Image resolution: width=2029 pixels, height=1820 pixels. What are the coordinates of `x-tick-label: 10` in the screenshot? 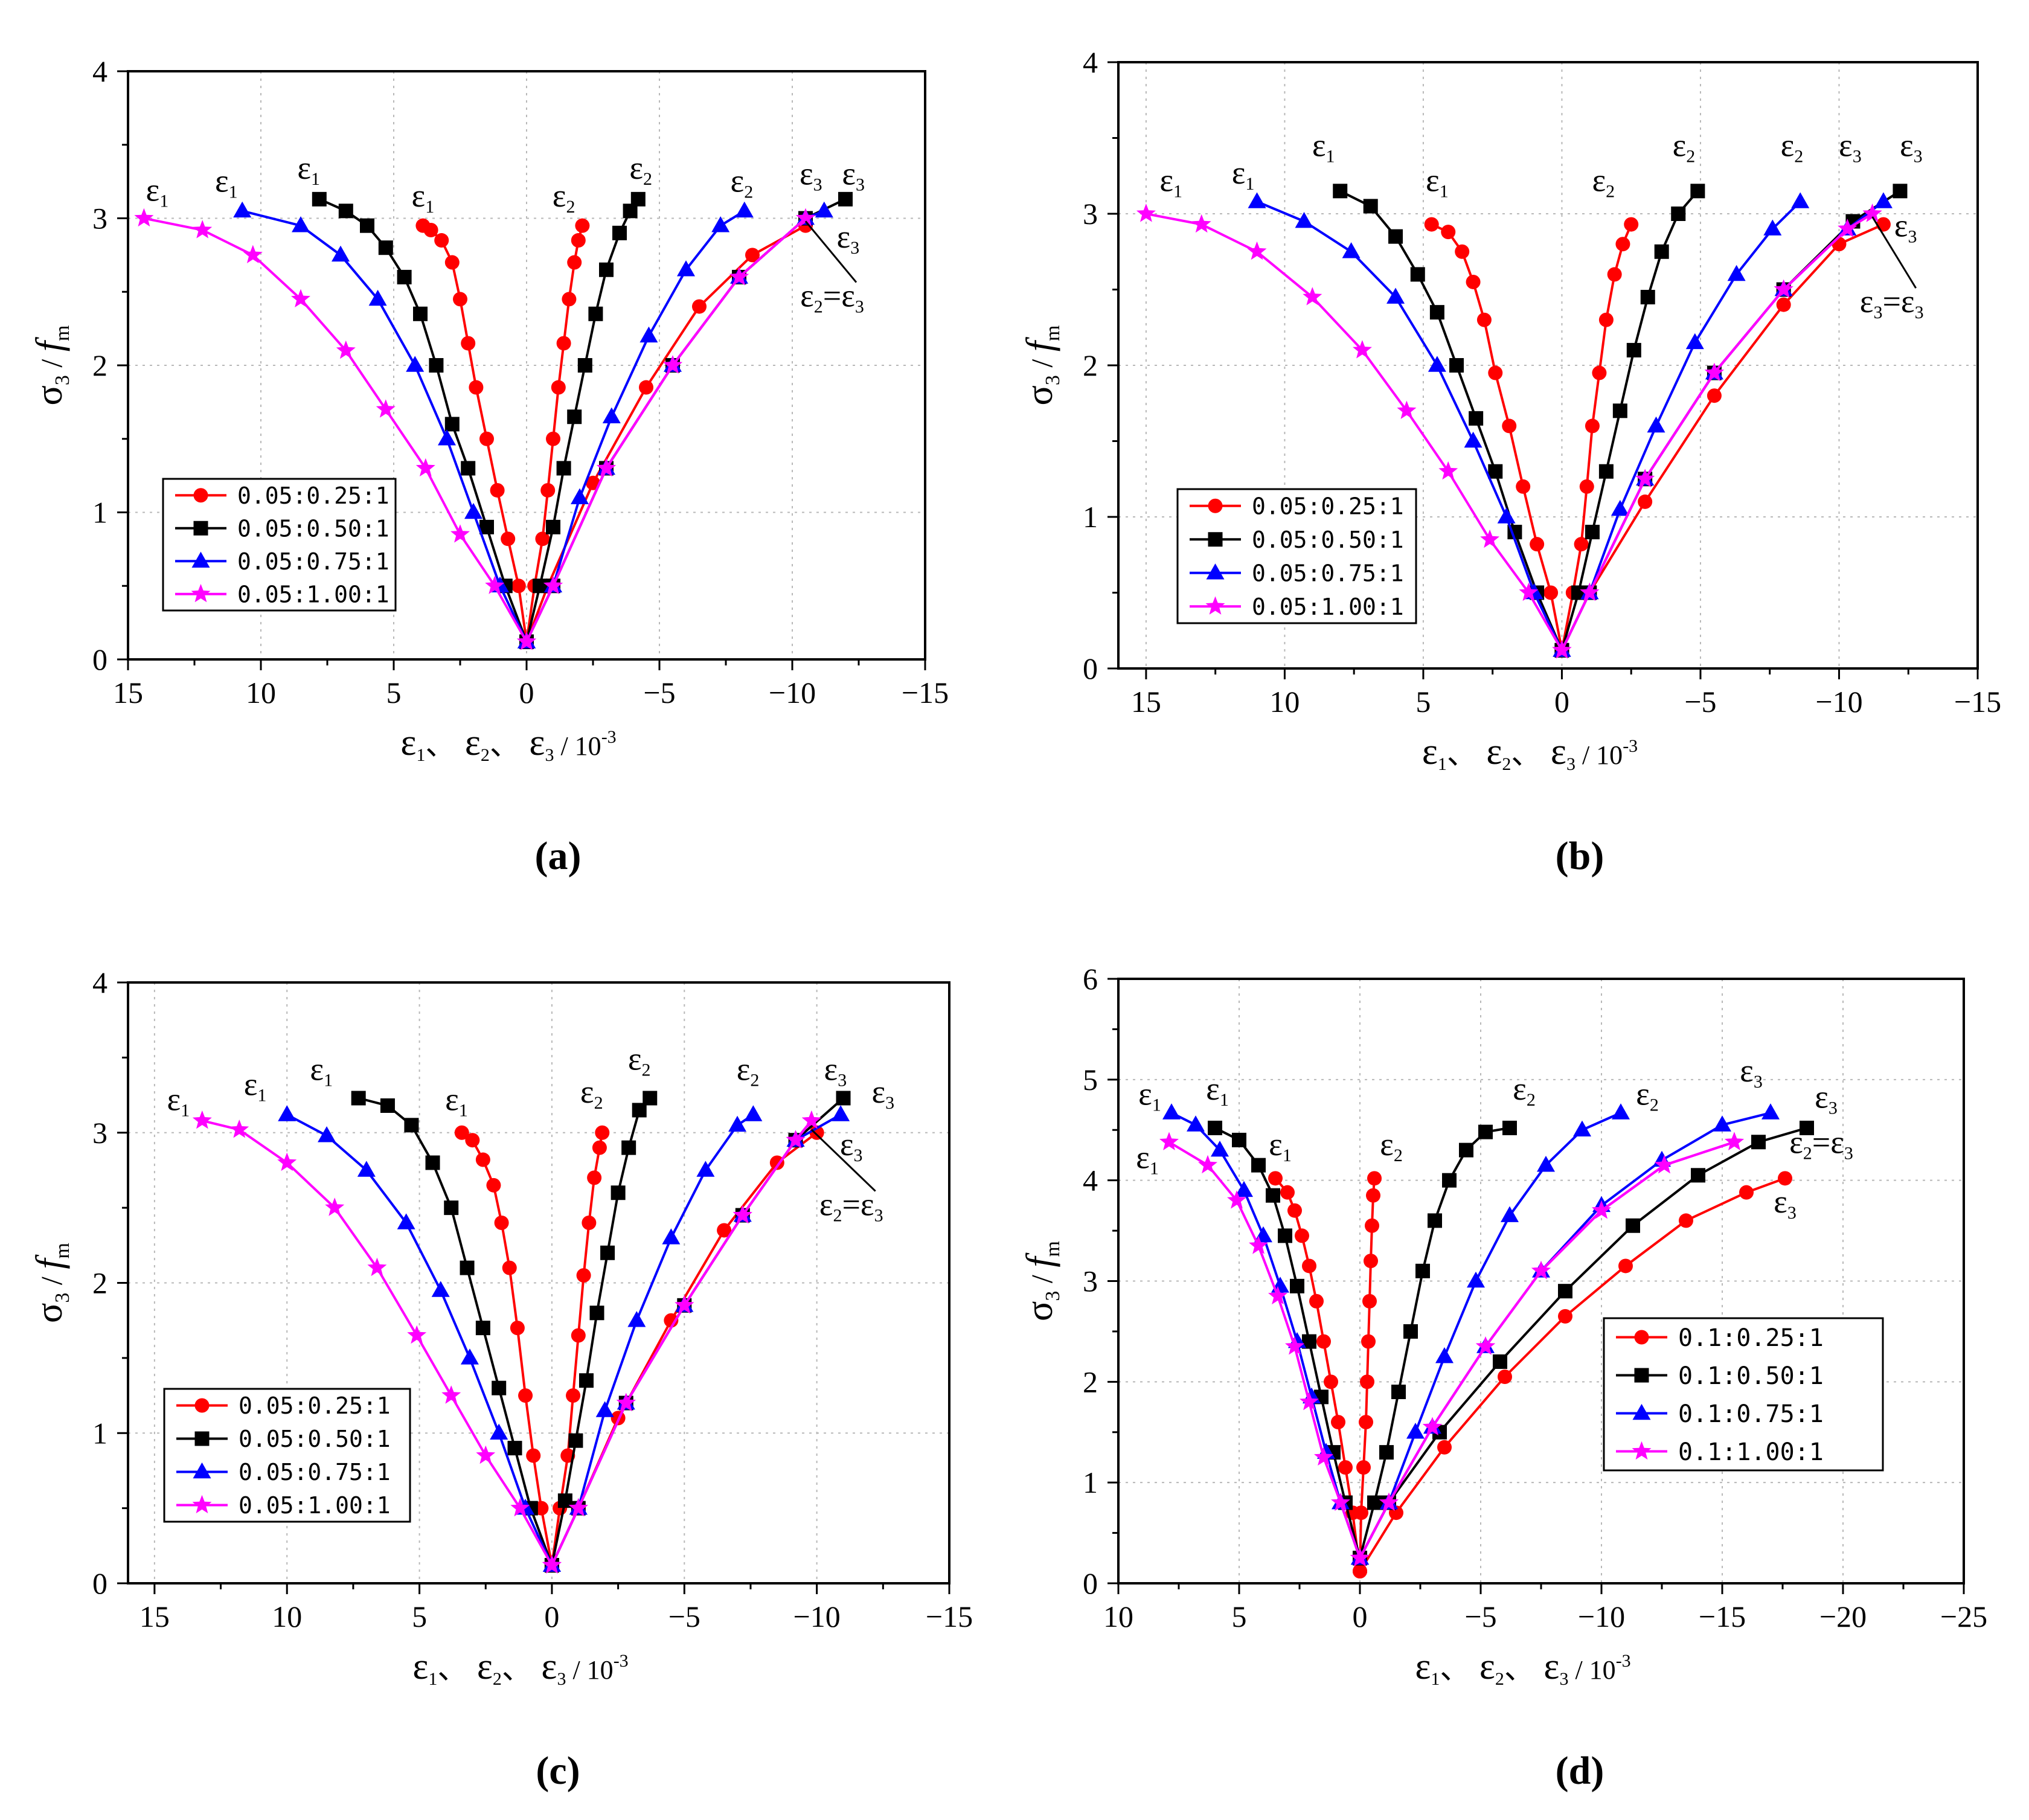 It's located at (1118, 1616).